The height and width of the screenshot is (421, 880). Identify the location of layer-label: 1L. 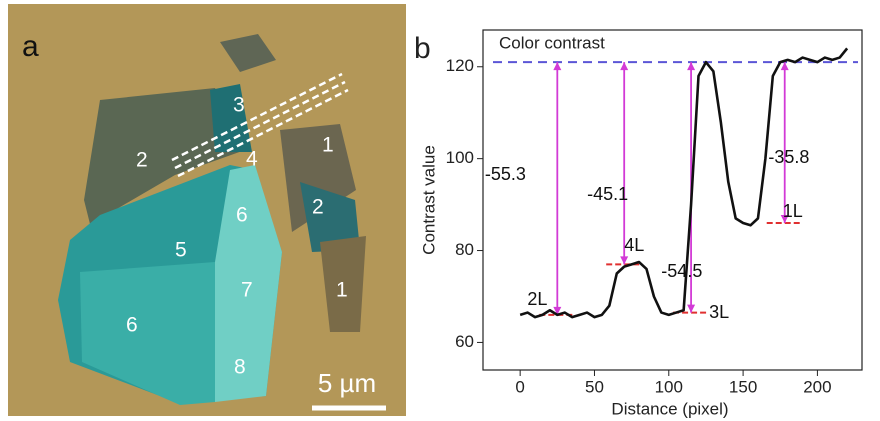
(793, 211).